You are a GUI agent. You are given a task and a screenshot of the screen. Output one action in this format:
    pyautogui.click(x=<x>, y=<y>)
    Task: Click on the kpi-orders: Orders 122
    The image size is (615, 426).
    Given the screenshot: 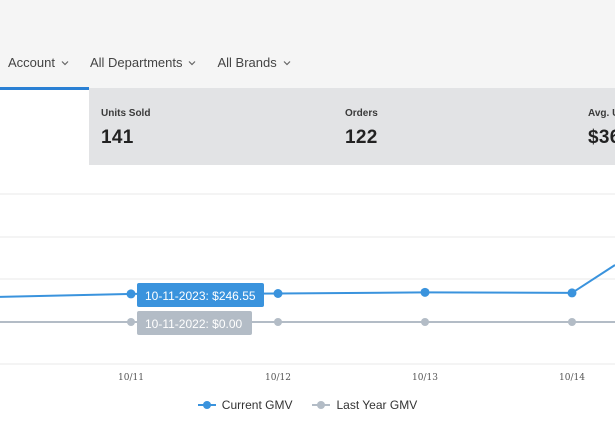 What is the action you would take?
    pyautogui.click(x=361, y=128)
    